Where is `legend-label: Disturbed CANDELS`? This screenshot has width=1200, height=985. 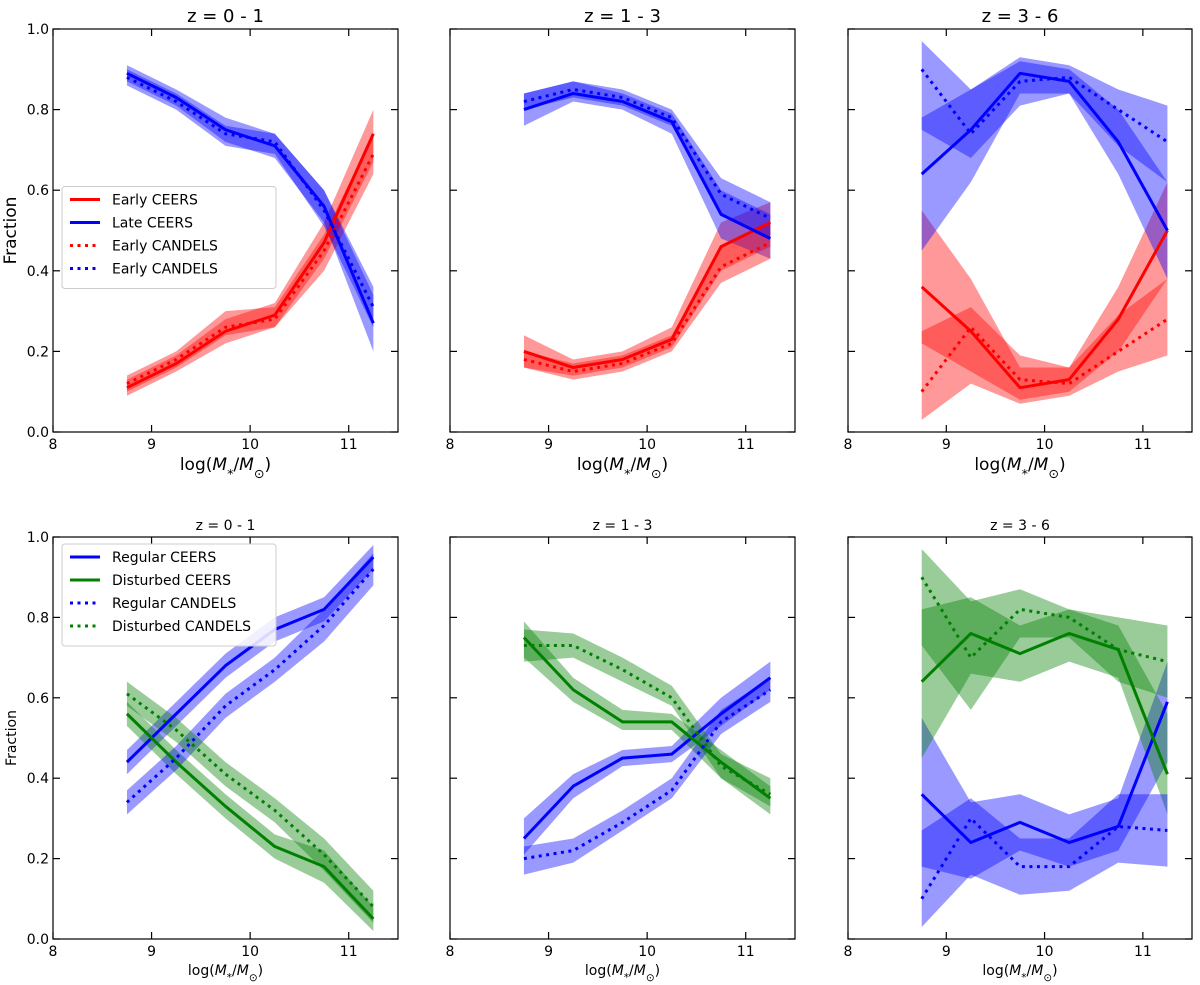
legend-label: Disturbed CANDELS is located at coordinates (181, 627).